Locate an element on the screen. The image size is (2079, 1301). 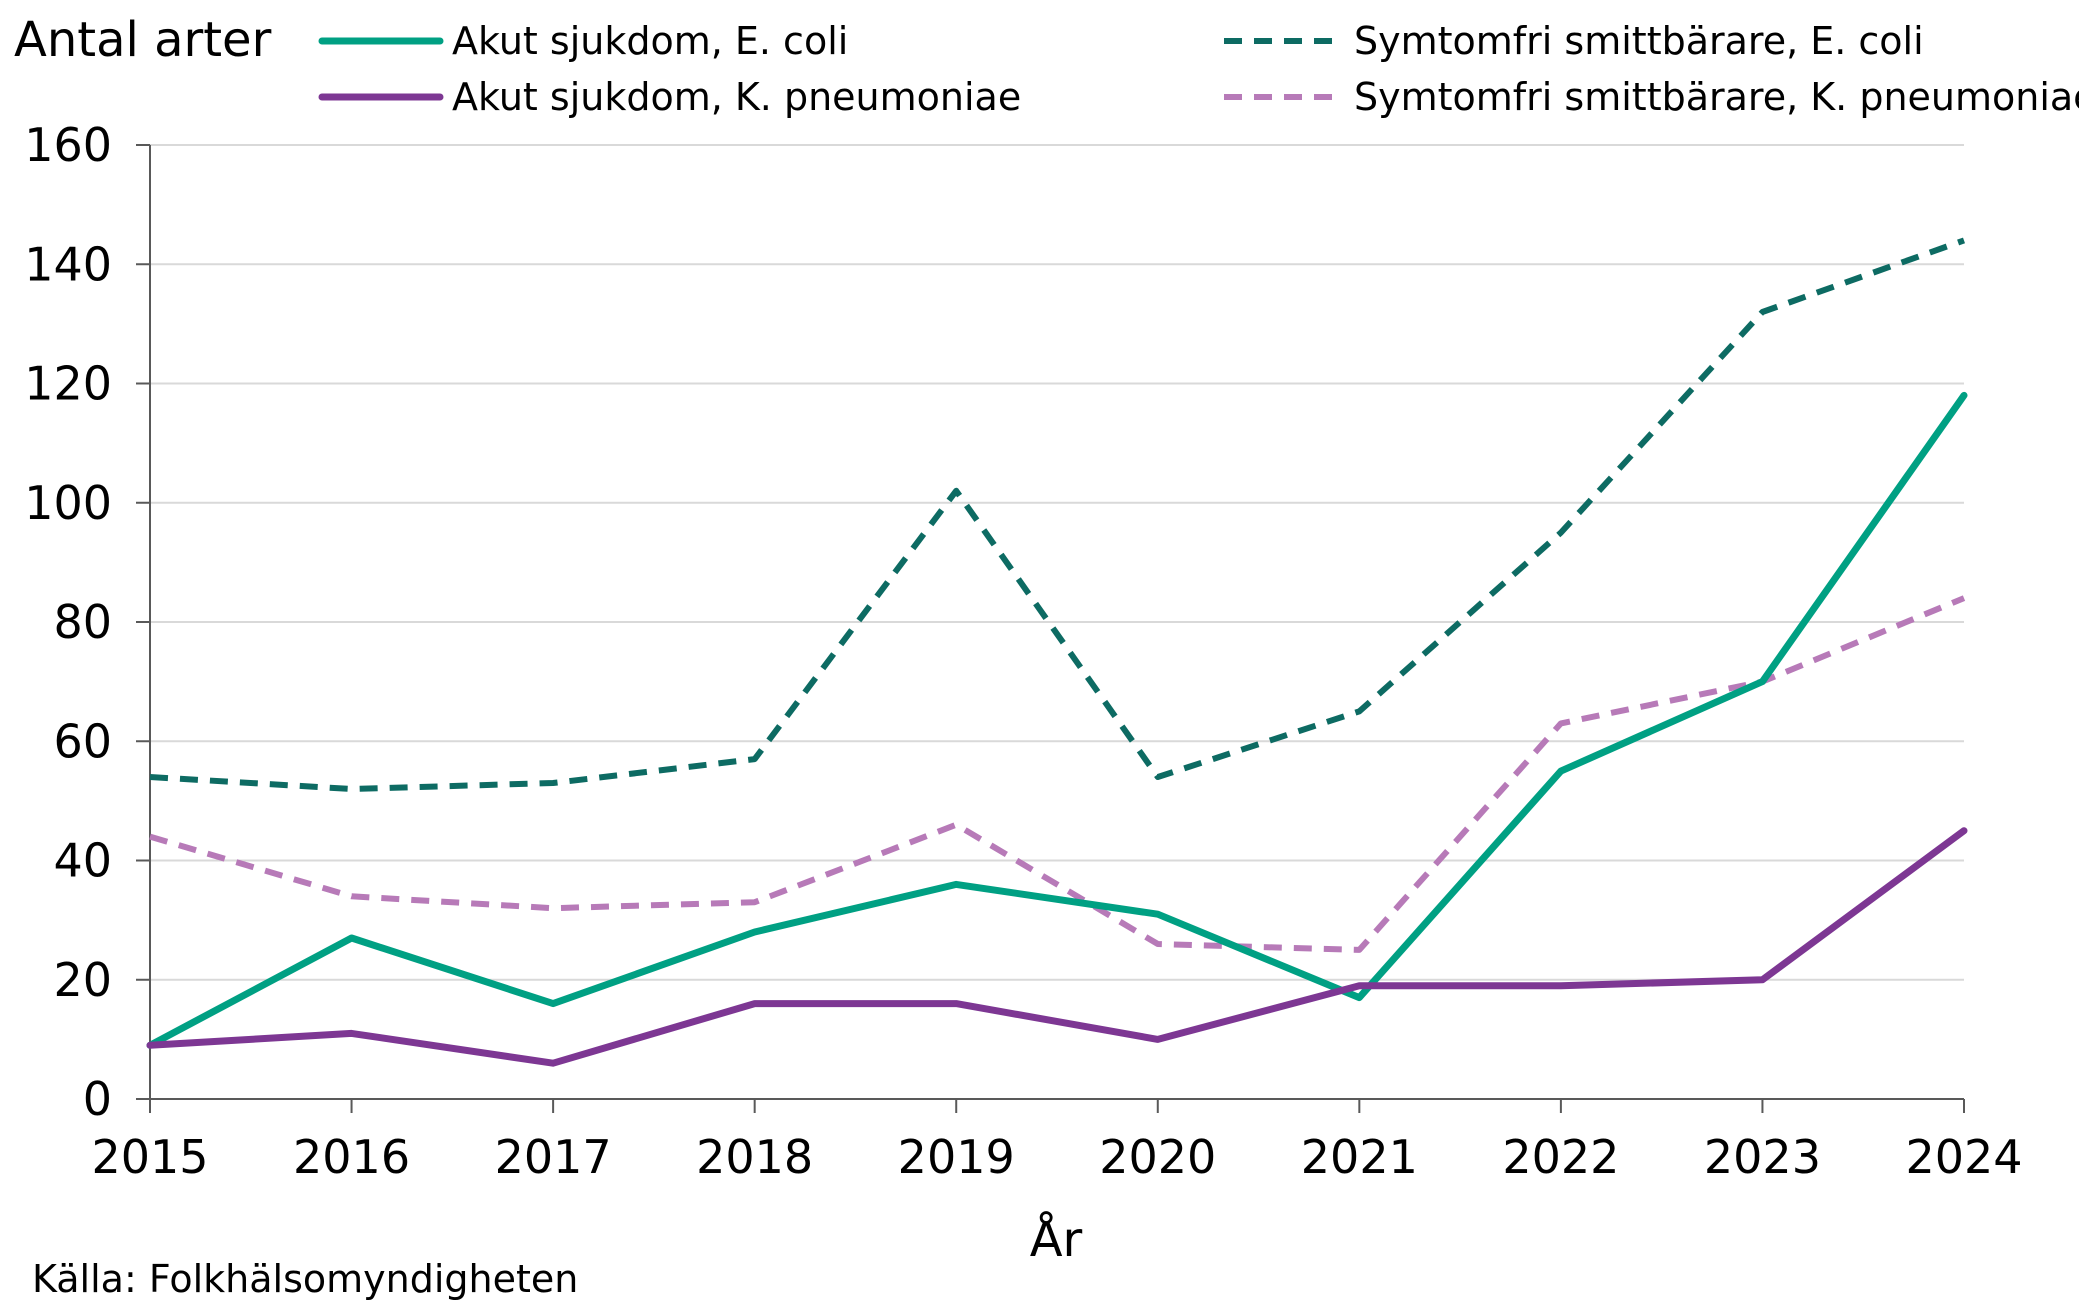
x-tick-label: 2018 is located at coordinates (754, 1157).